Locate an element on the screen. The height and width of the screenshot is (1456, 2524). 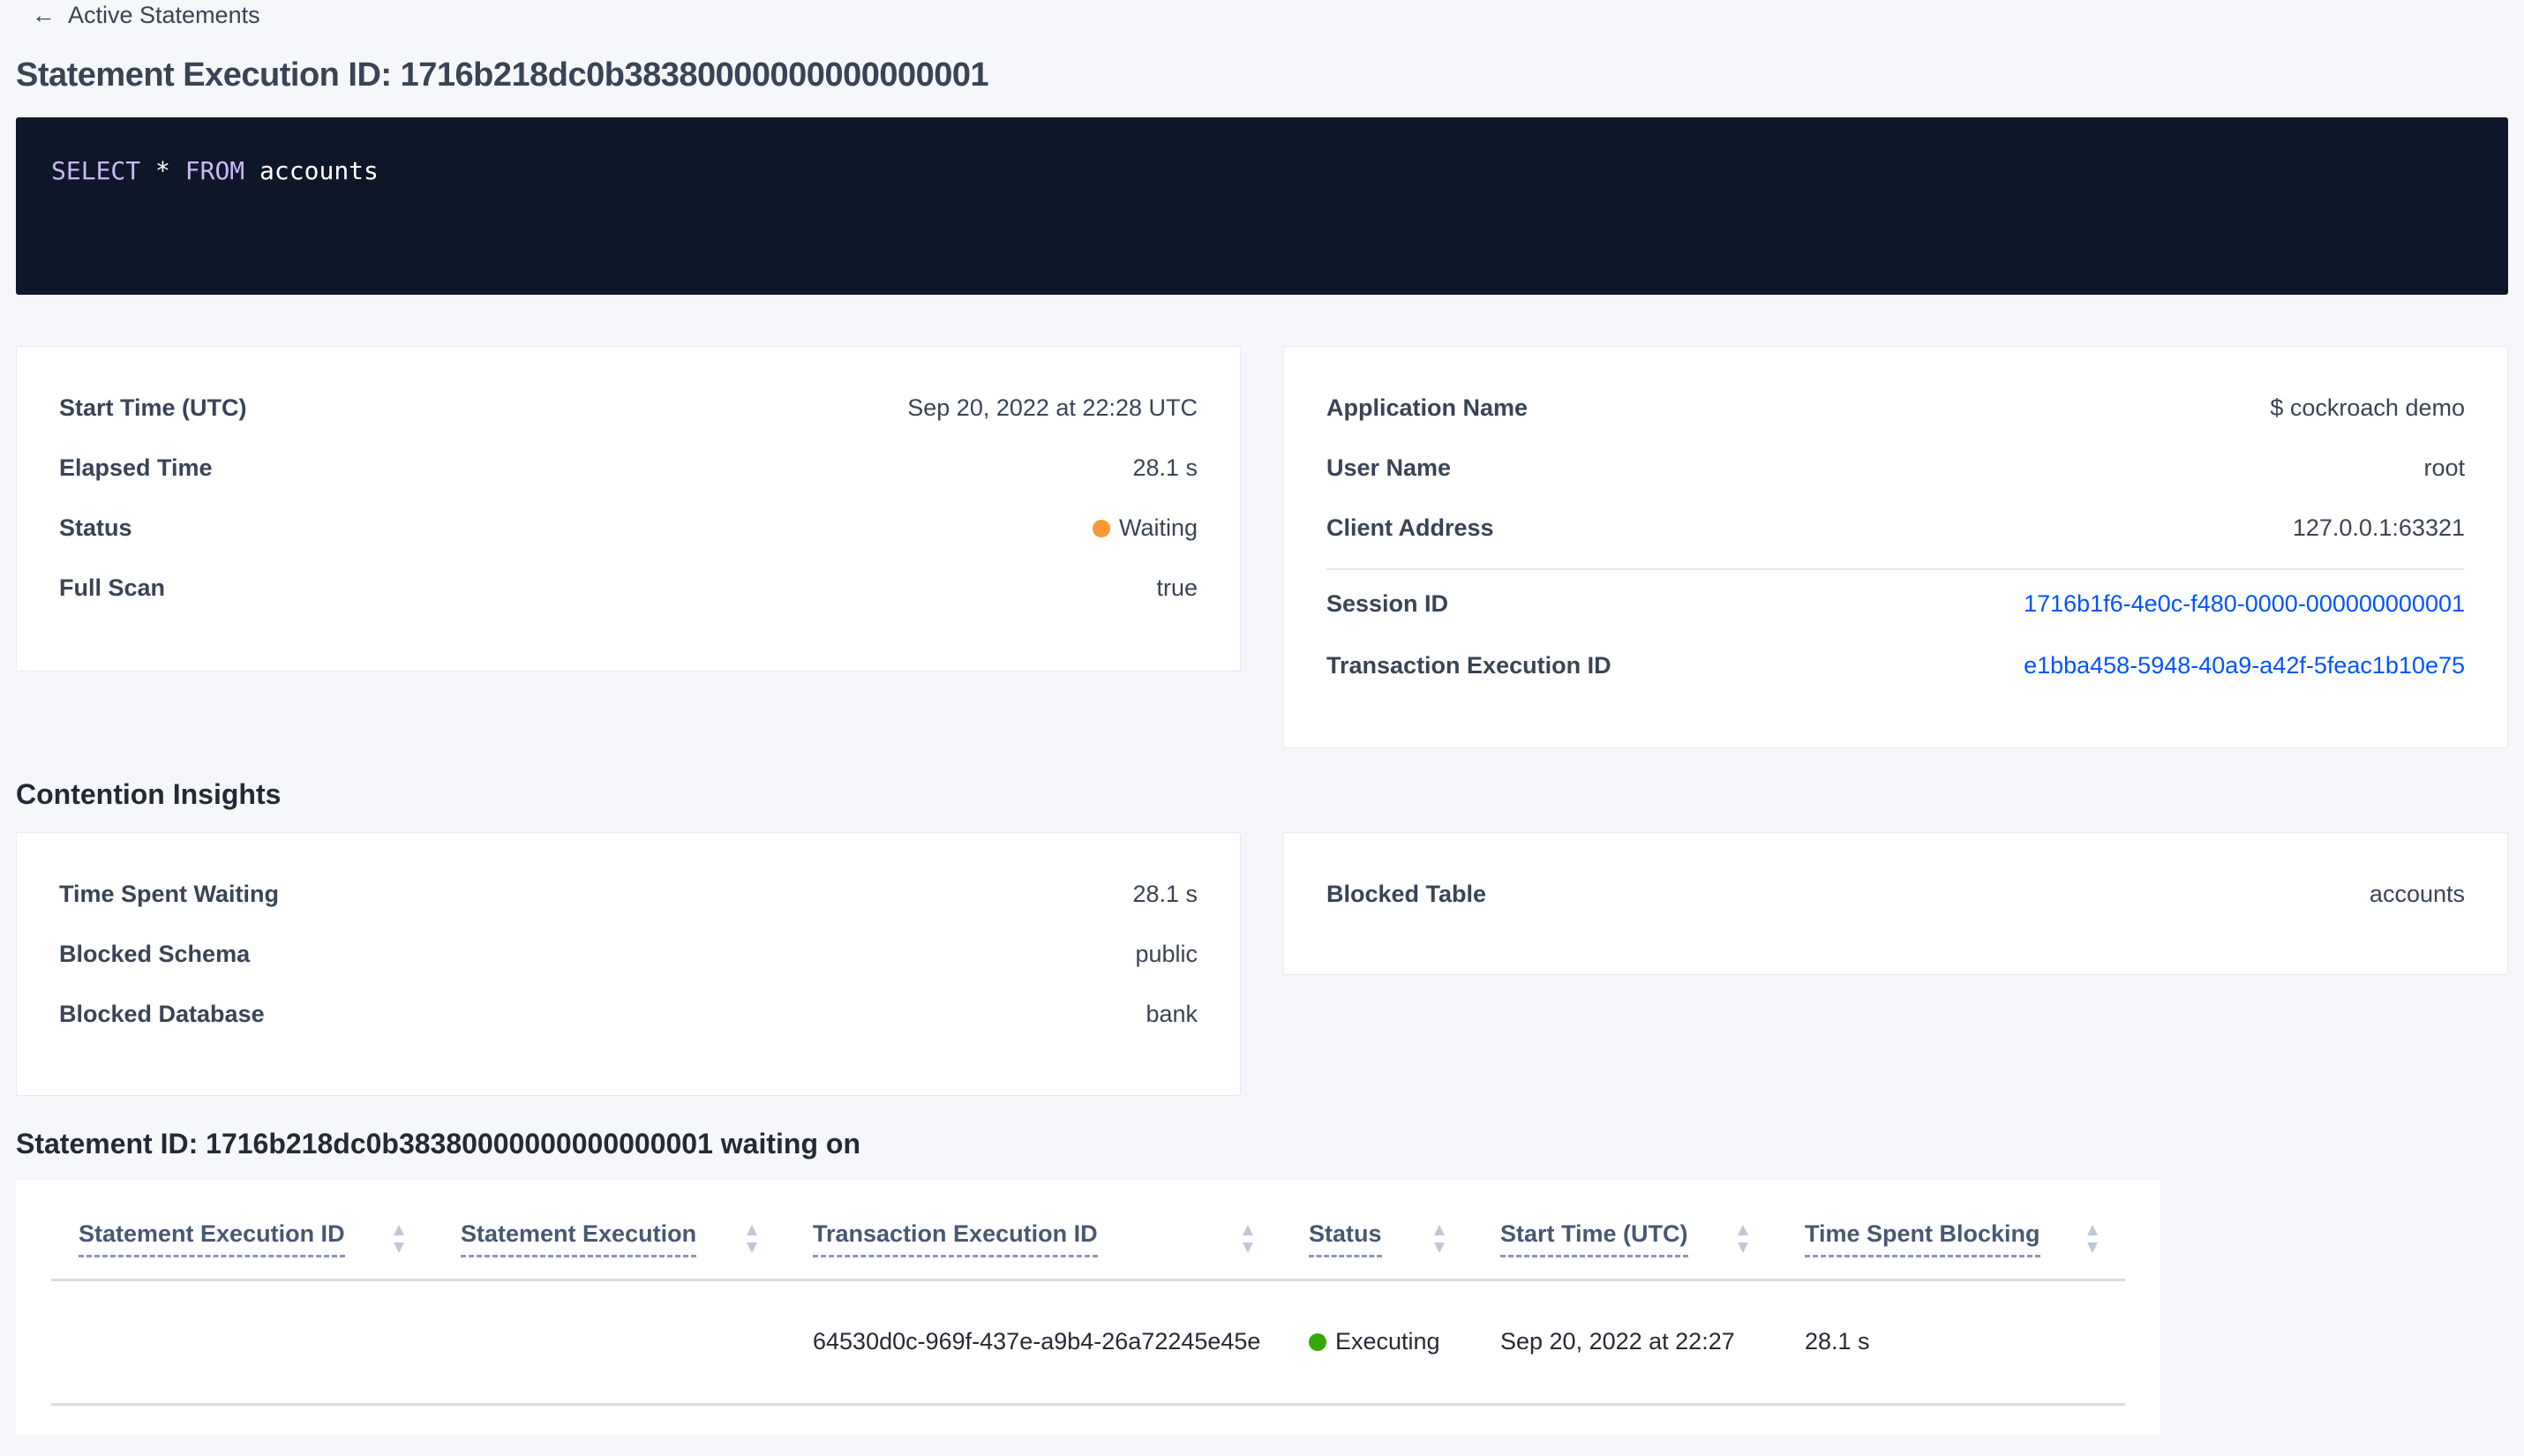
column-header-time-spent-blocking: Time Spent Blocking is located at coordinates (1922, 1238).